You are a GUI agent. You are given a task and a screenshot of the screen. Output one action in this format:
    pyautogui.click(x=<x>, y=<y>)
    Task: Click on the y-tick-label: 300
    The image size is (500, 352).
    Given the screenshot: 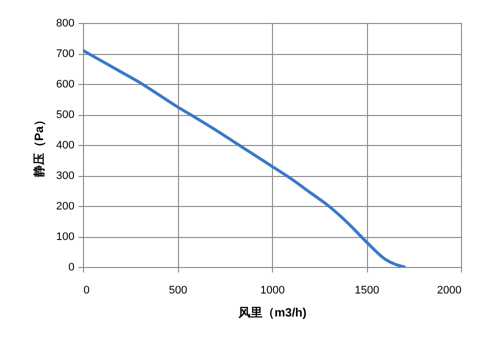 What is the action you would take?
    pyautogui.click(x=65, y=176)
    